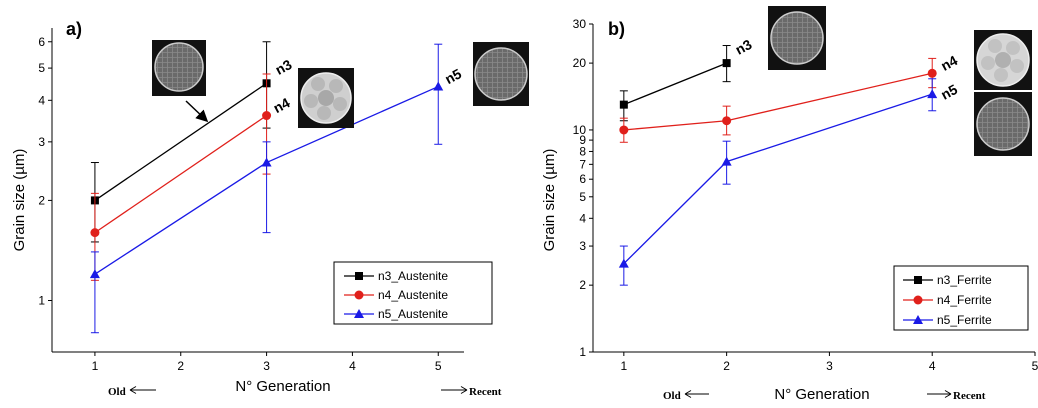  I want to click on y-tick-label: 30, so click(580, 24).